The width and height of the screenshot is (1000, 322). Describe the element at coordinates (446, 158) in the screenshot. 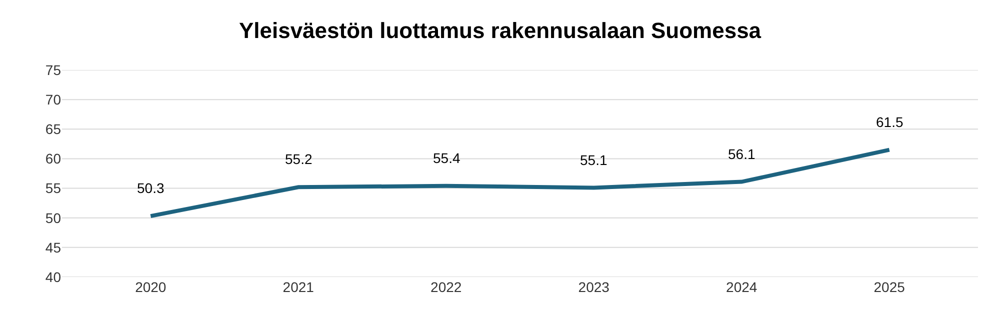

I see `data-label: 55.4` at that location.